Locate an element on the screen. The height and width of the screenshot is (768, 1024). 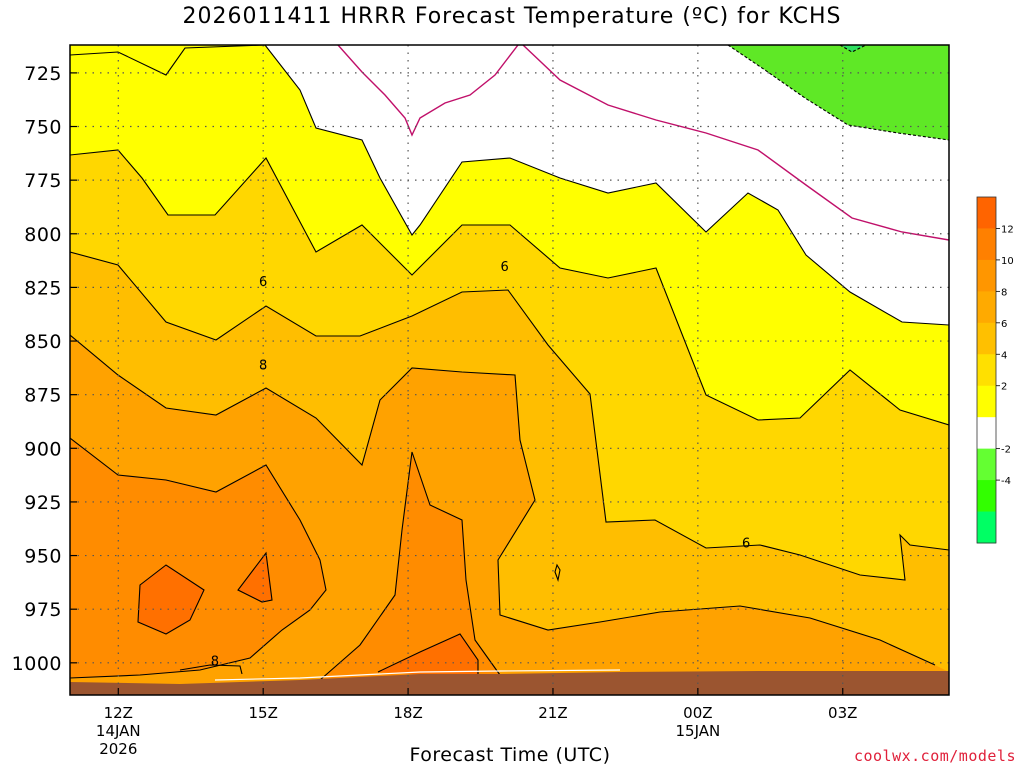
x-tick-label-12Z: 12Z is located at coordinates (118, 713).